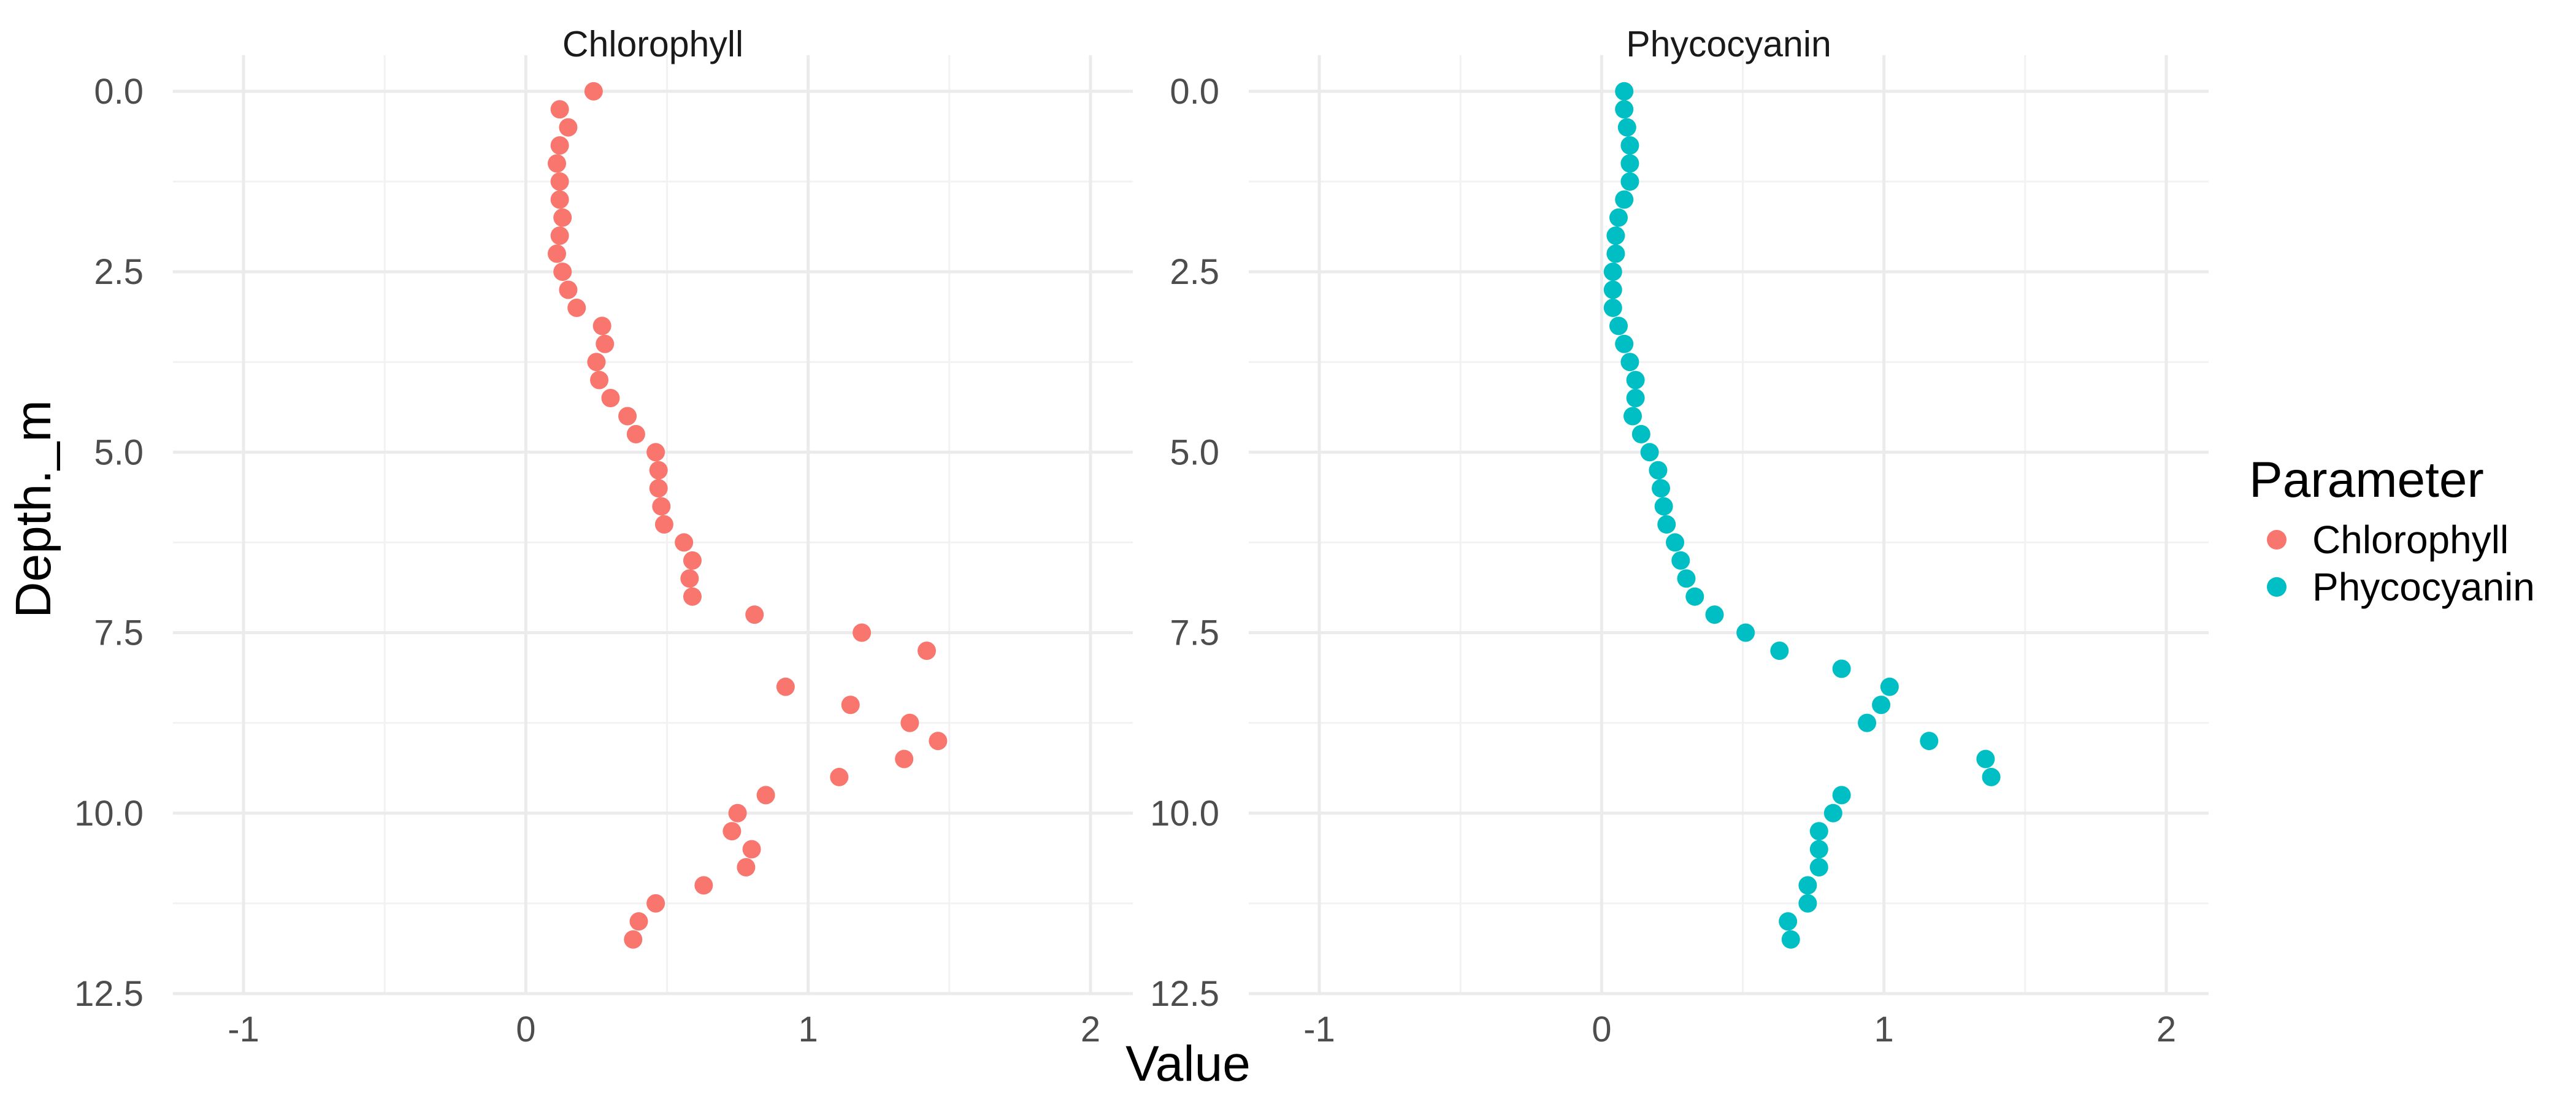 This screenshot has height=1104, width=2576. I want to click on legend-title: Parameter, so click(2366, 480).